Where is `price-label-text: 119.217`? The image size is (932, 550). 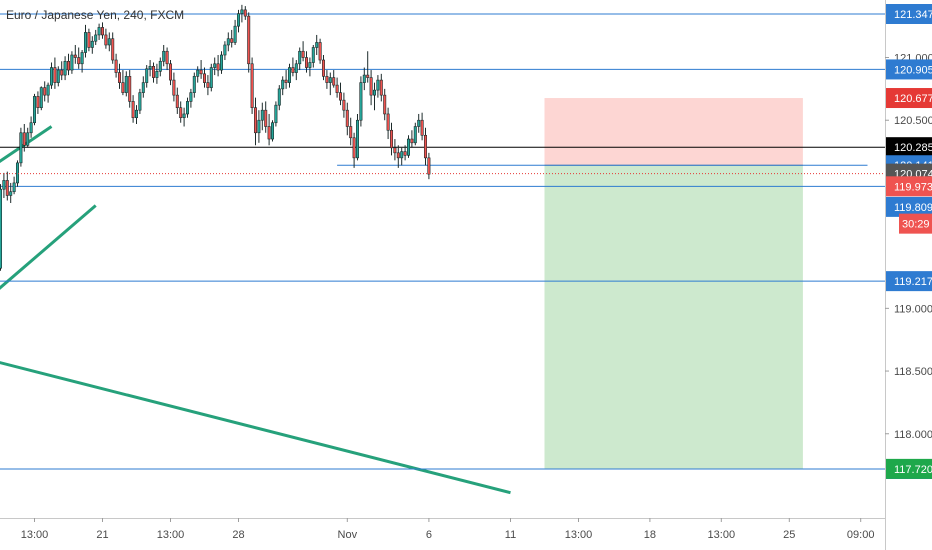
price-label-text: 119.217 is located at coordinates (913, 282).